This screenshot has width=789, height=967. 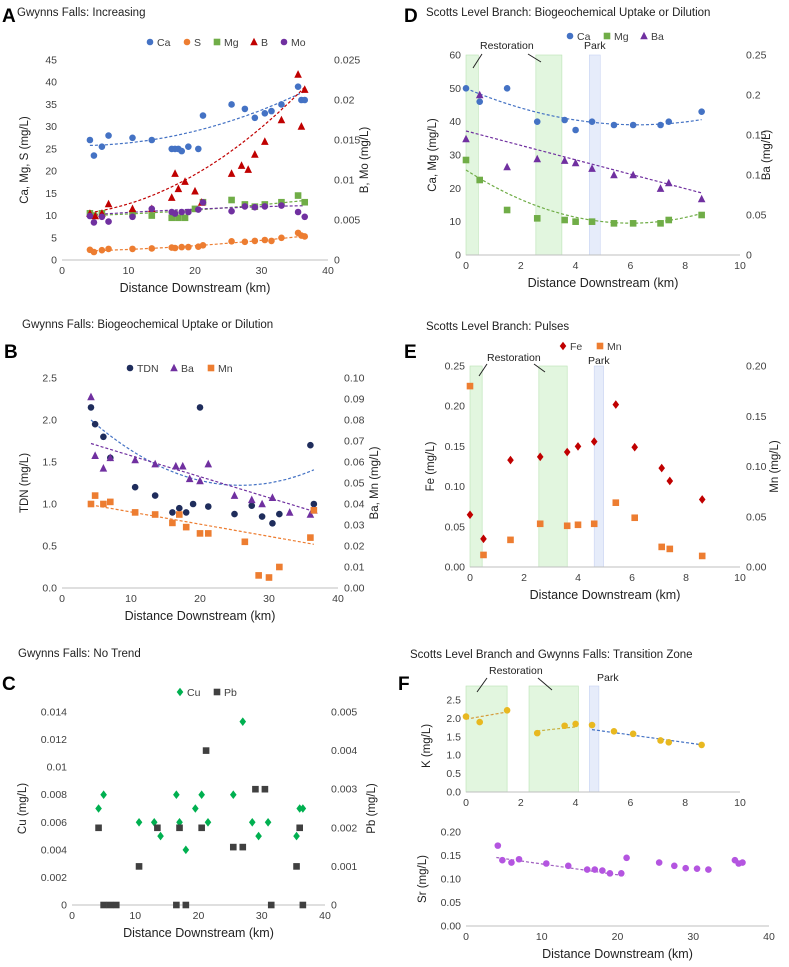 What do you see at coordinates (54, 878) in the screenshot?
I see `y-tick-label: 0.002` at bounding box center [54, 878].